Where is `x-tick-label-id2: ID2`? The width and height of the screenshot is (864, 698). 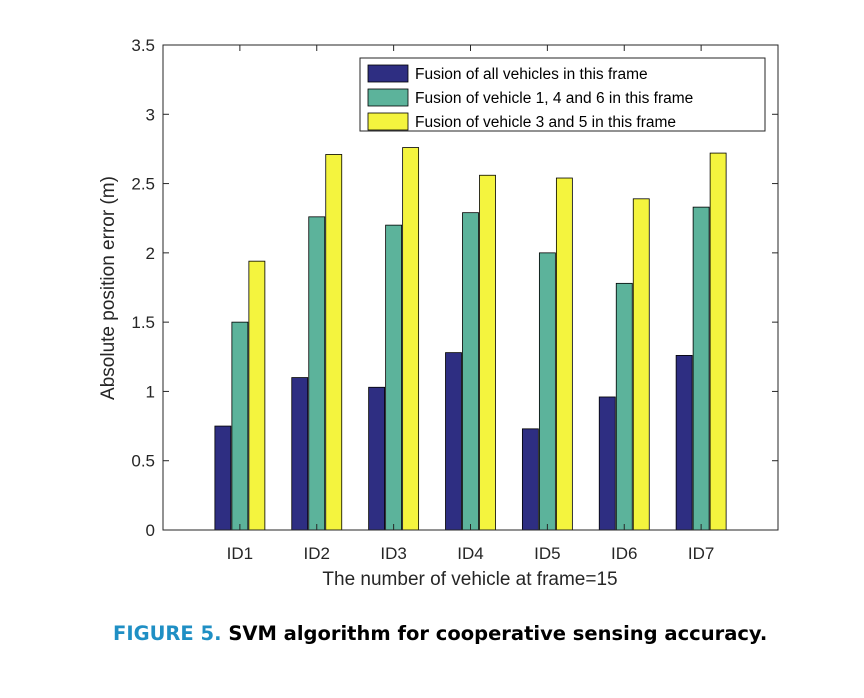 x-tick-label-id2: ID2 is located at coordinates (317, 553).